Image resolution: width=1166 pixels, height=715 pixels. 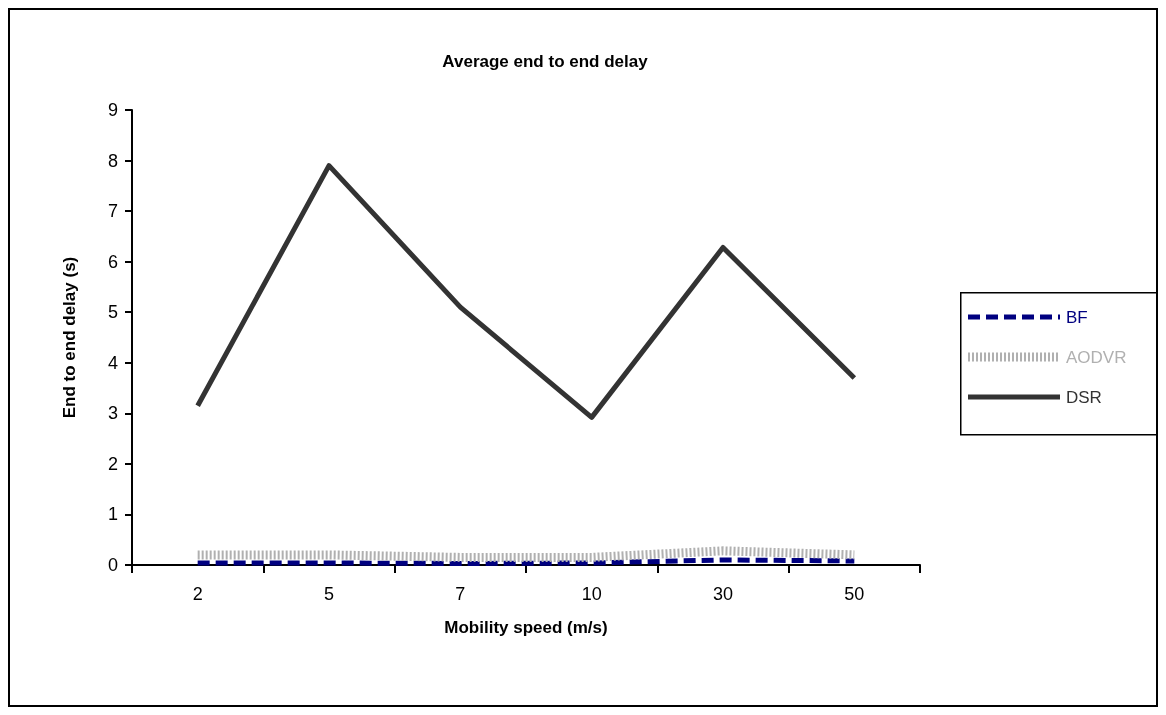 I want to click on x-tick-label: 10, so click(x=591, y=594).